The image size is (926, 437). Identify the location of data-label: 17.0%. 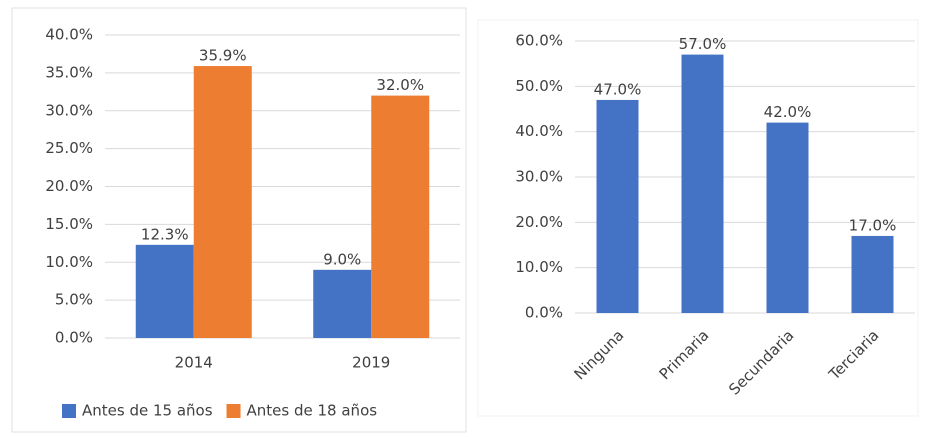
(873, 225).